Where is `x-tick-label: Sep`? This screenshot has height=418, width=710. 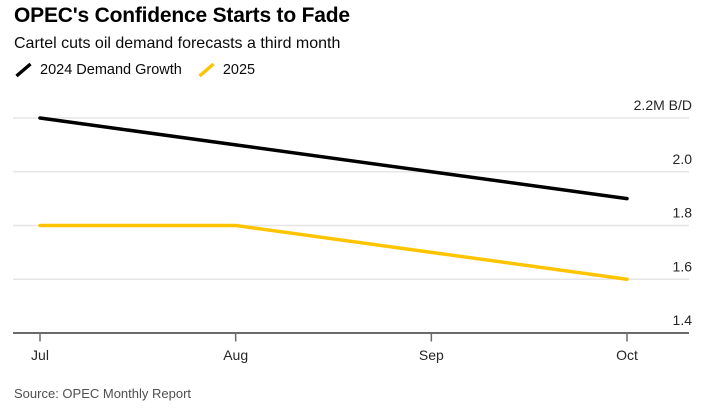
x-tick-label: Sep is located at coordinates (431, 355).